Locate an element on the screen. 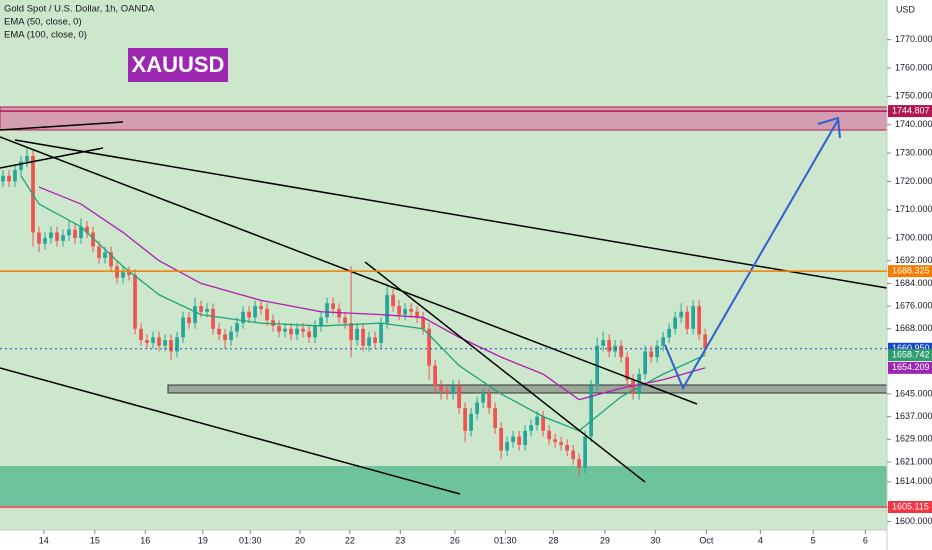 The image size is (932, 550). y-tick-label: 1760.000 is located at coordinates (913, 67).